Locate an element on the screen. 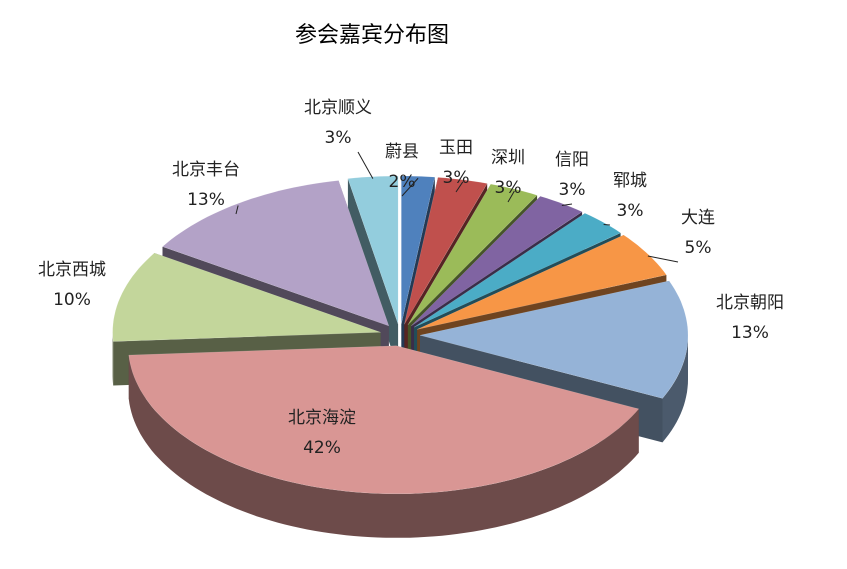  category-label: 玉田 is located at coordinates (456, 148).